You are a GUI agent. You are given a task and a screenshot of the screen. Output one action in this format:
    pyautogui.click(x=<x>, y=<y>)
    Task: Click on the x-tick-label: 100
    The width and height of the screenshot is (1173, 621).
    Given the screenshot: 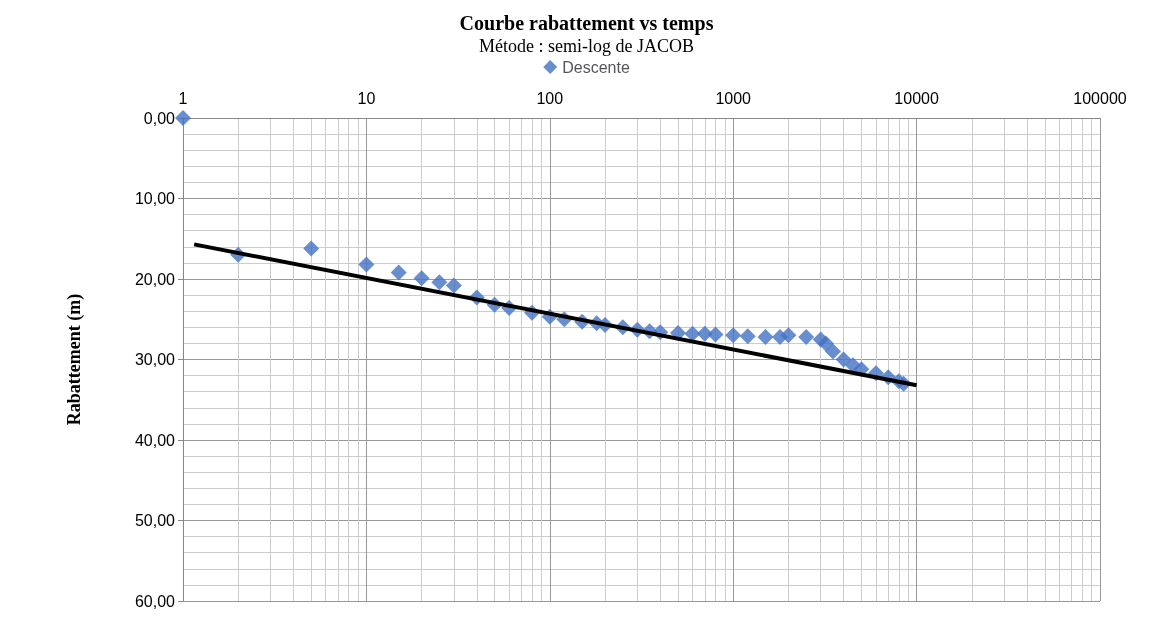 What is the action you would take?
    pyautogui.click(x=550, y=98)
    